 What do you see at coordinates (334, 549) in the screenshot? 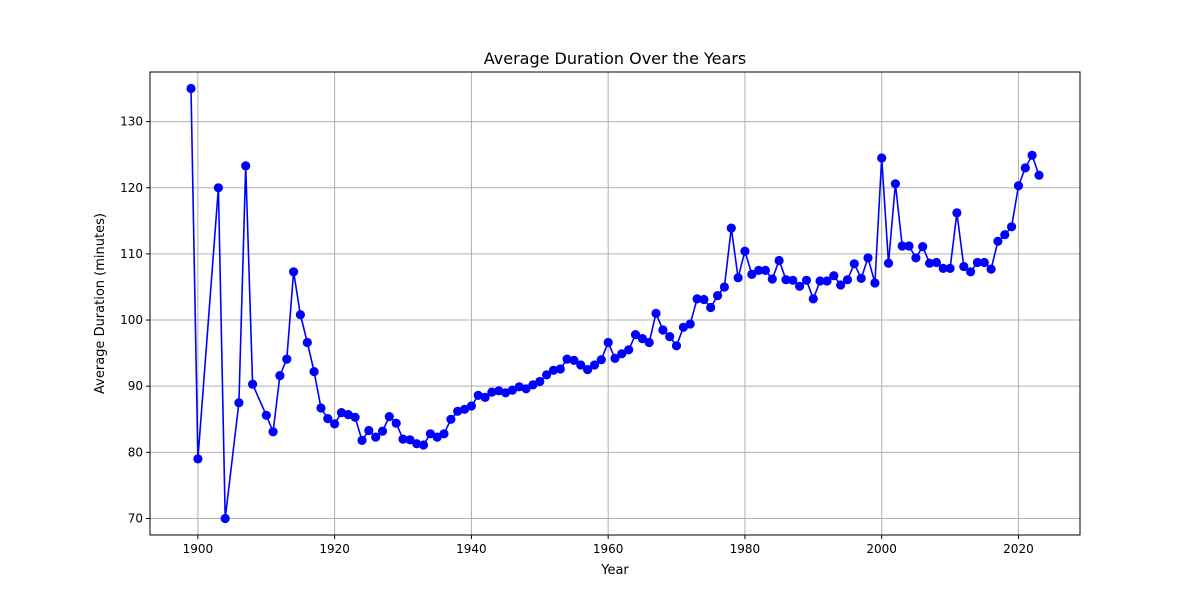
I see `x-tick-label: 1920` at bounding box center [334, 549].